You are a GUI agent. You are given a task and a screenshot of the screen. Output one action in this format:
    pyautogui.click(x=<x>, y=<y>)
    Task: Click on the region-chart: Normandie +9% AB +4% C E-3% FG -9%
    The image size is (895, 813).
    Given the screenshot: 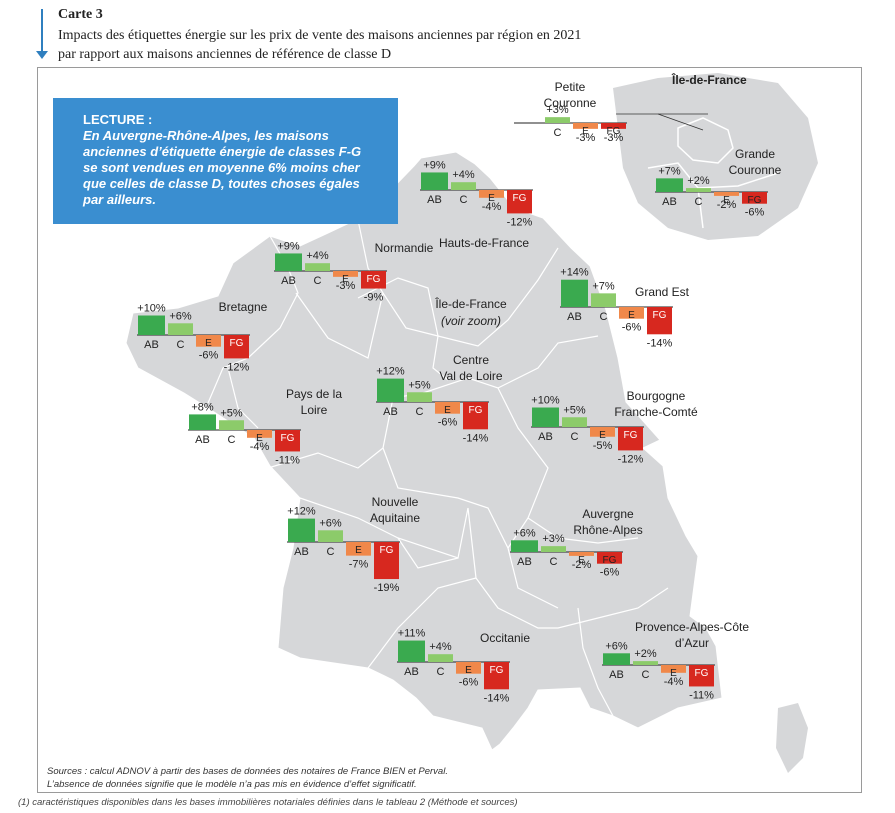 What is the action you would take?
    pyautogui.click(x=354, y=272)
    